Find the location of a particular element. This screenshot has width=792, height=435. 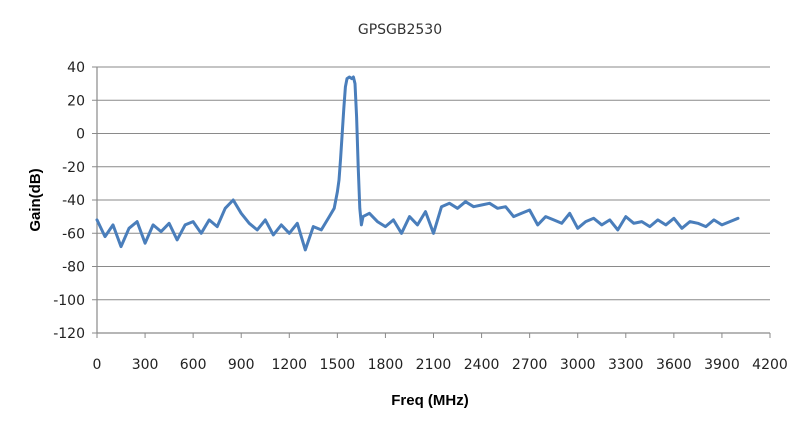

x-tick-label: 3300 is located at coordinates (626, 365).